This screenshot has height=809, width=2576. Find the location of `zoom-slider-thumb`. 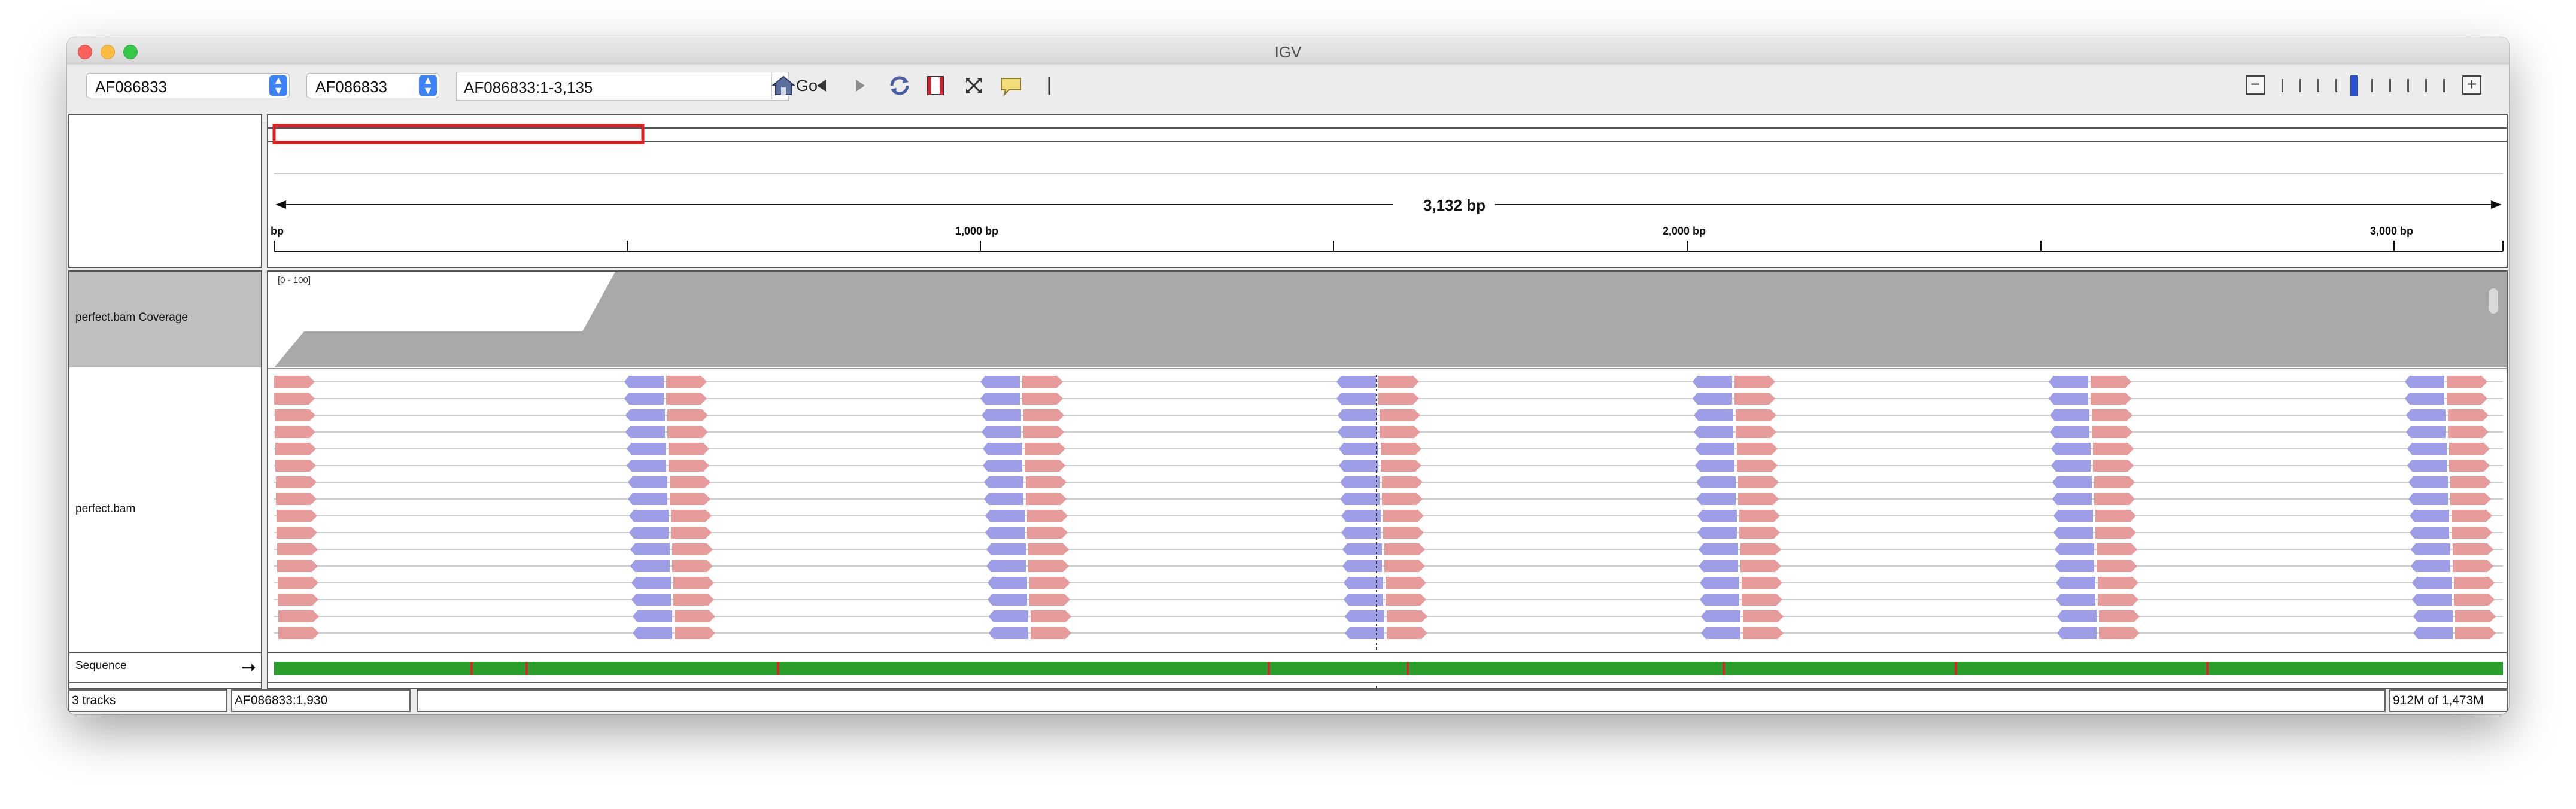

zoom-slider-thumb is located at coordinates (2354, 85).